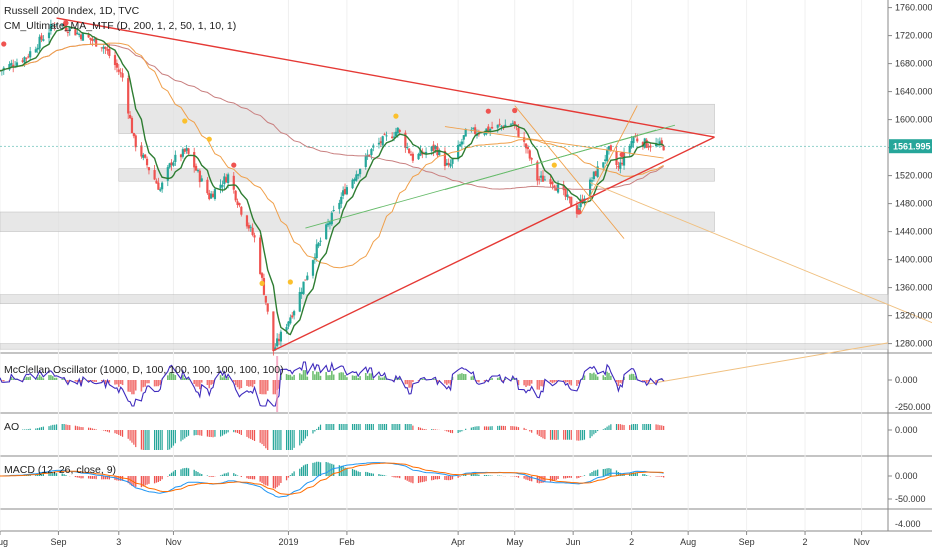 The image size is (932, 550). Describe the element at coordinates (58, 542) in the screenshot. I see `x-tick-label: Sep` at that location.